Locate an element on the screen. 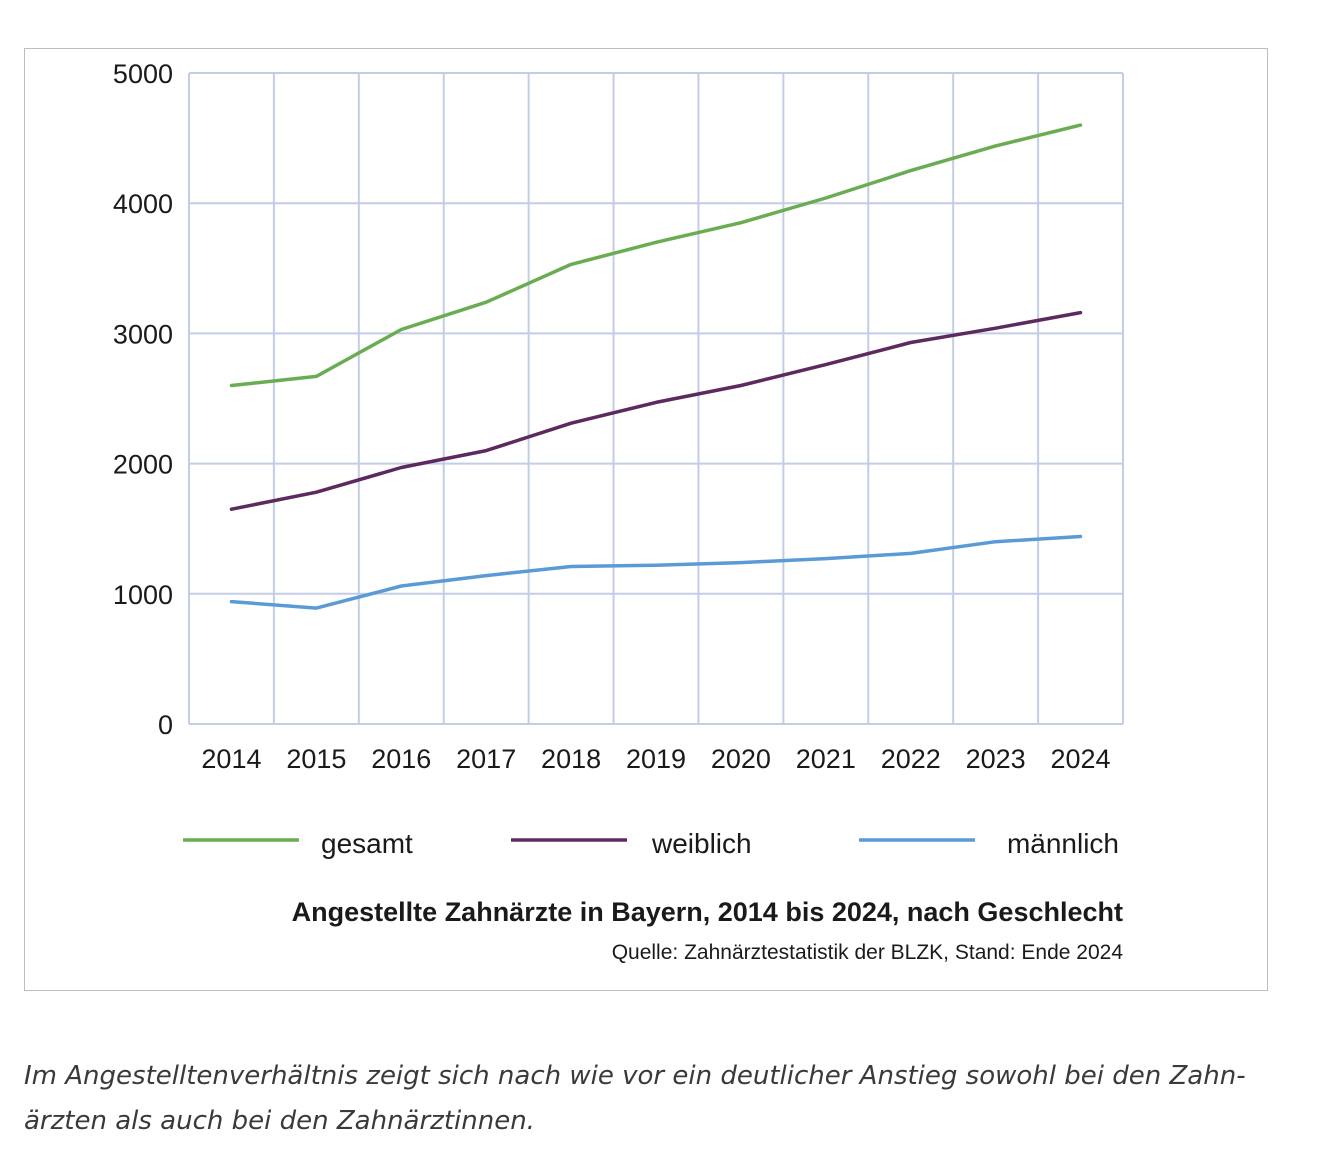 The height and width of the screenshot is (1152, 1322). y-axis-ticks: 0 1000 2000 3000 4000 5000 is located at coordinates (143, 399).